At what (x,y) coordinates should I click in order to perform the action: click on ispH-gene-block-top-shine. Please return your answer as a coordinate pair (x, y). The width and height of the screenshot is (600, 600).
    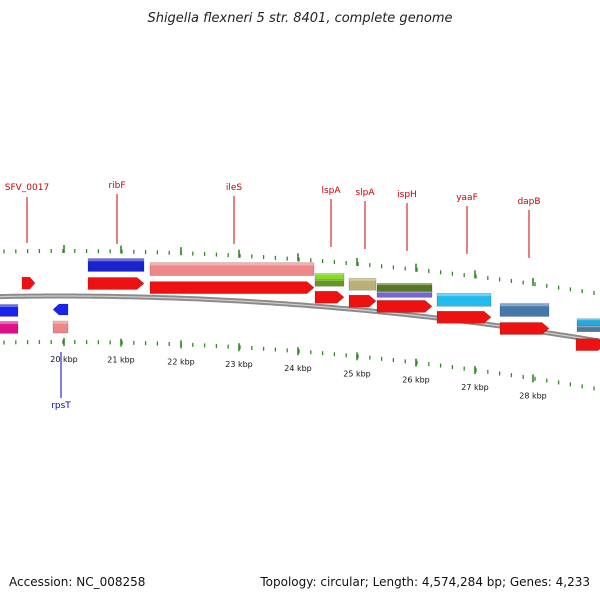
    Looking at the image, I should click on (404, 284).